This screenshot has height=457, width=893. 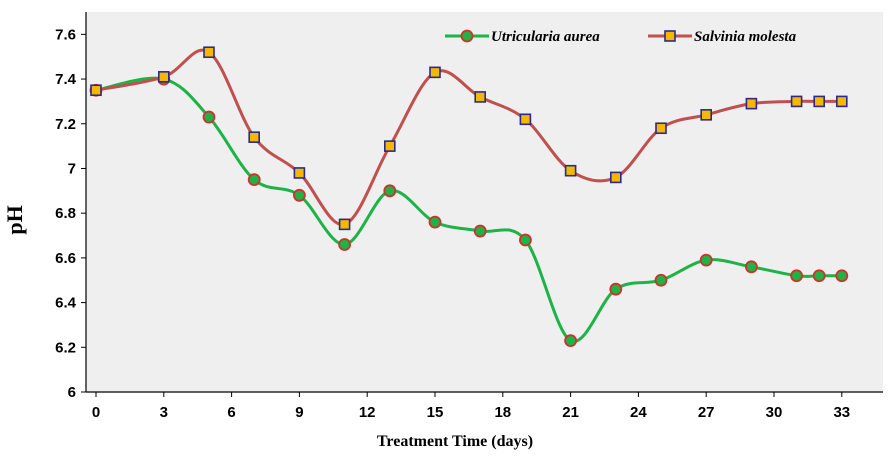 What do you see at coordinates (435, 412) in the screenshot?
I see `x-tick-label: 15` at bounding box center [435, 412].